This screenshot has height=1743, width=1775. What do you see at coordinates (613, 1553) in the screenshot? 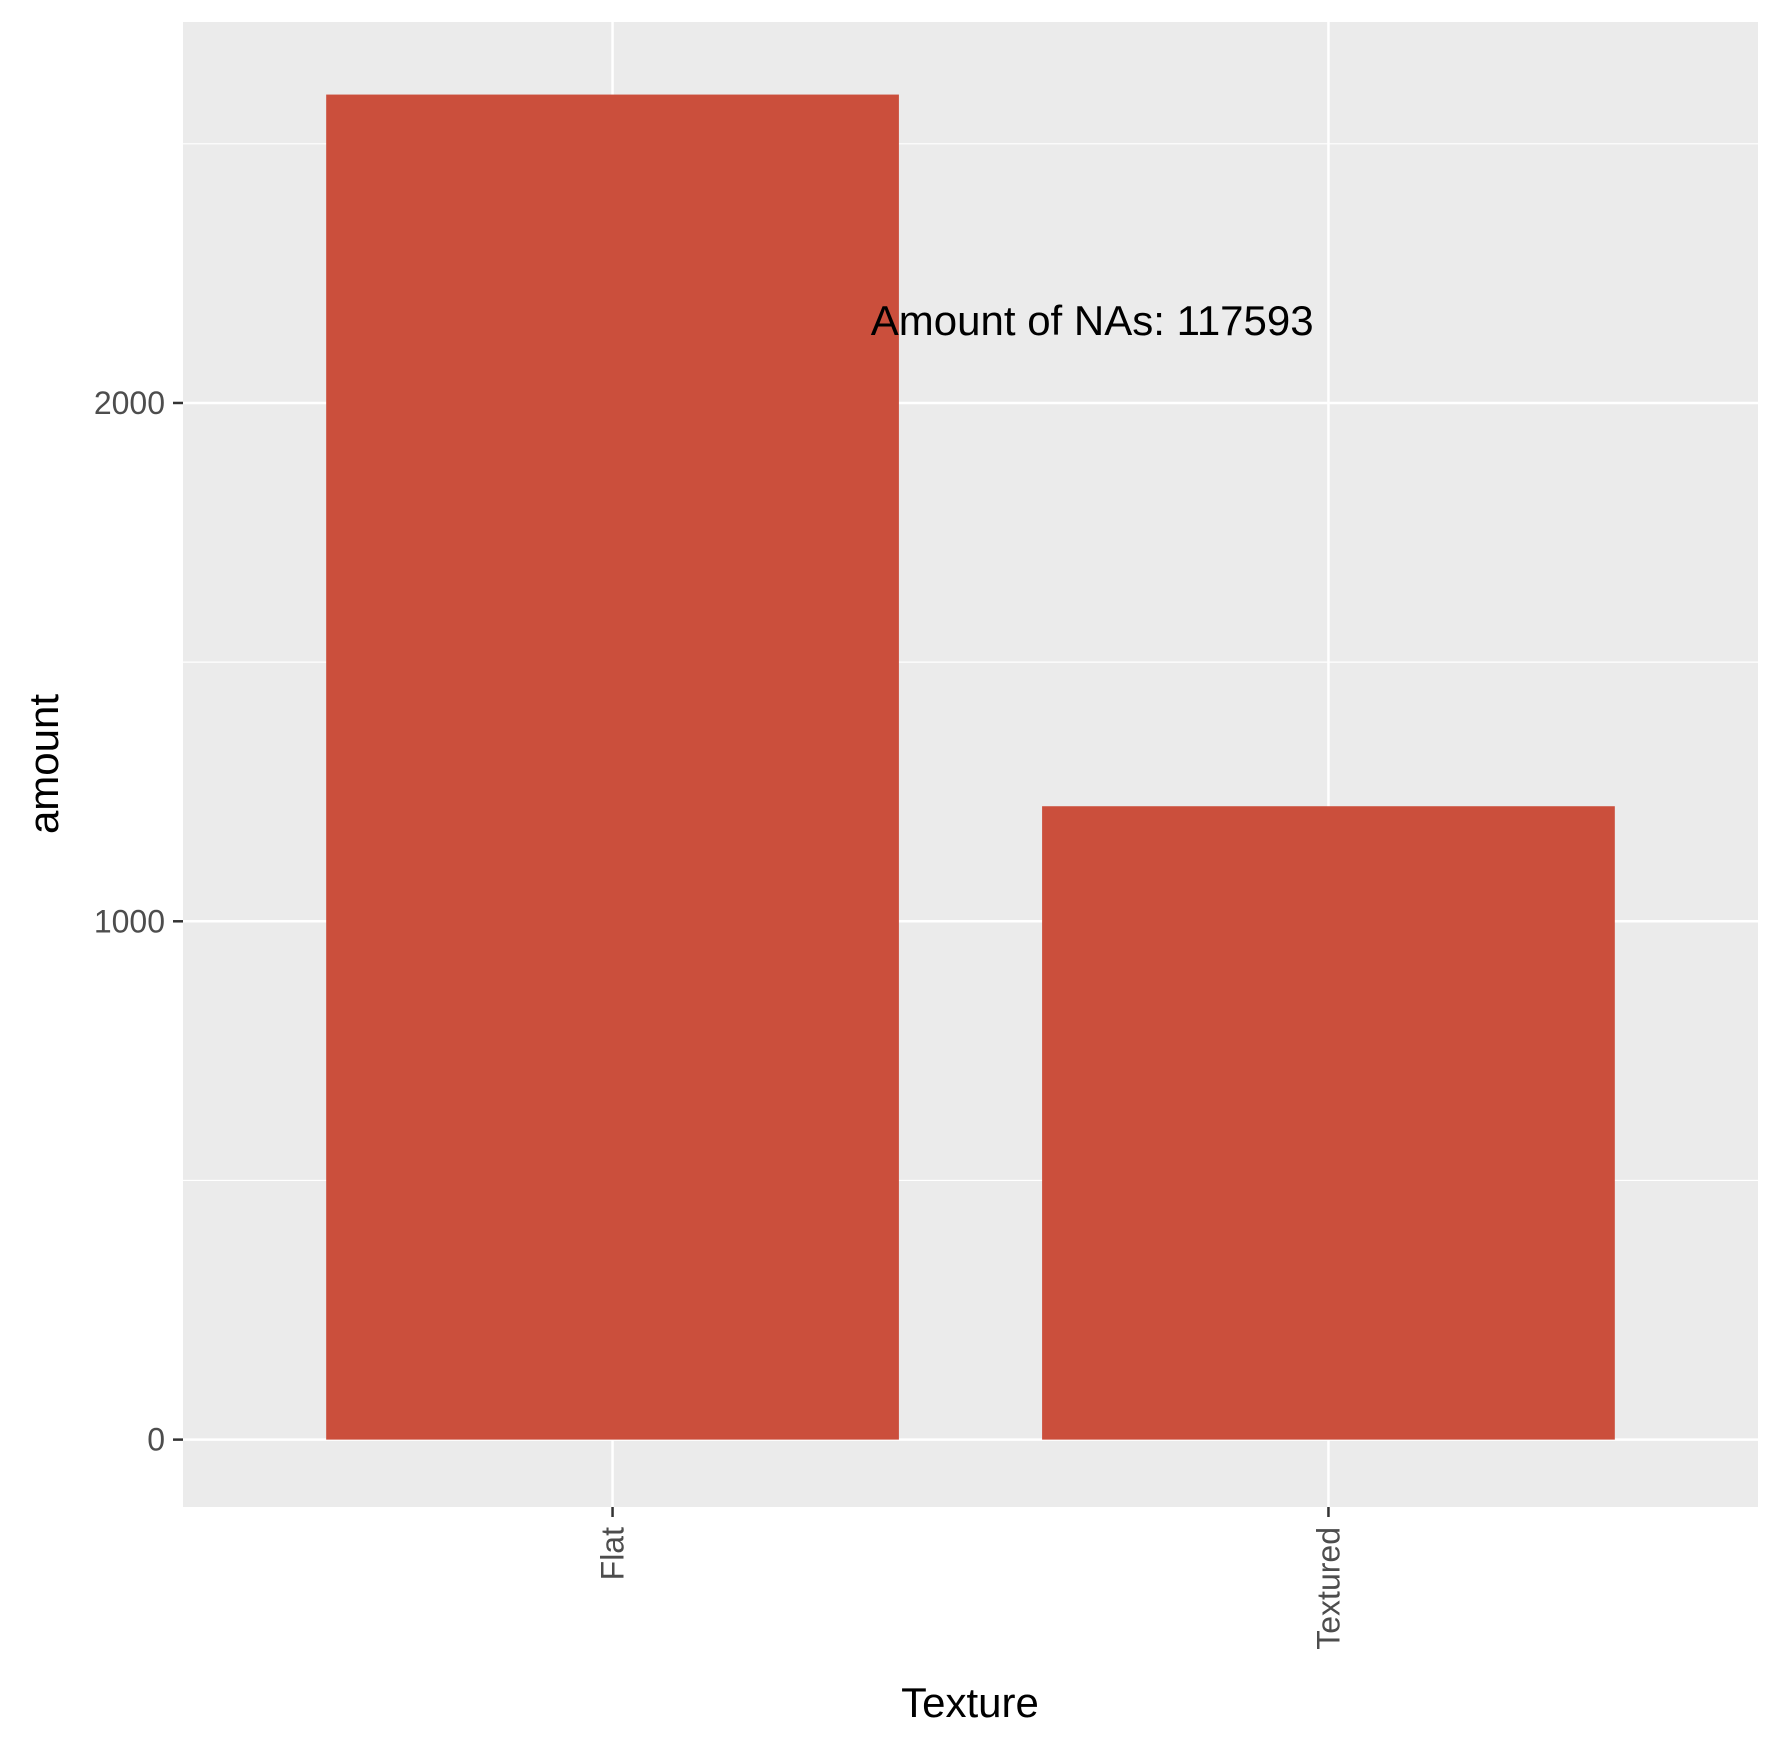
I see `x-tick-label-flat: Flat` at bounding box center [613, 1553].